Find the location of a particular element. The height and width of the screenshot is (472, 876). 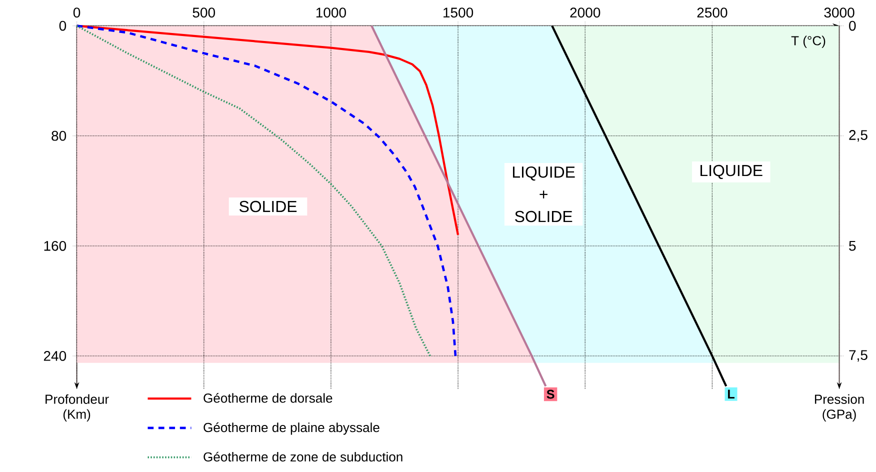

legend-label: Géotherme de zone de subduction is located at coordinates (303, 457).